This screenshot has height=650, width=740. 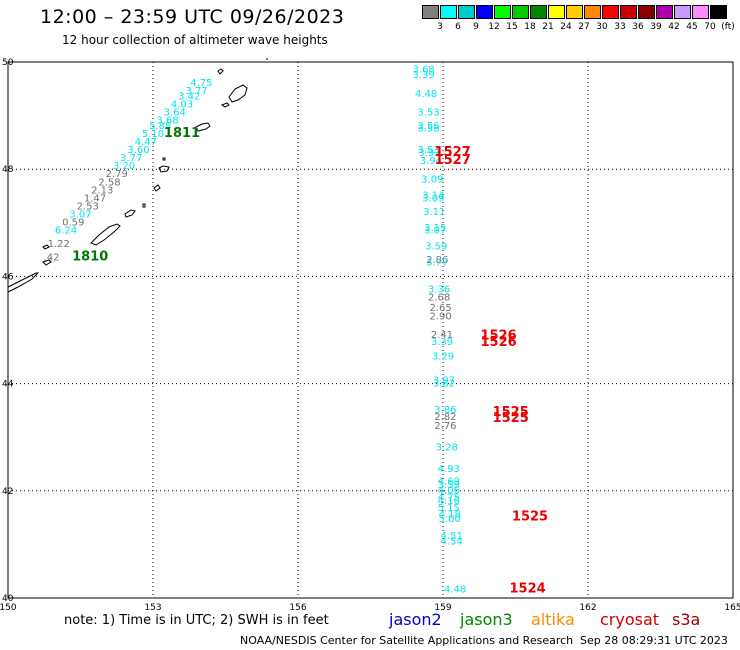 What do you see at coordinates (47, 262) in the screenshot?
I see `island-shikotan` at bounding box center [47, 262].